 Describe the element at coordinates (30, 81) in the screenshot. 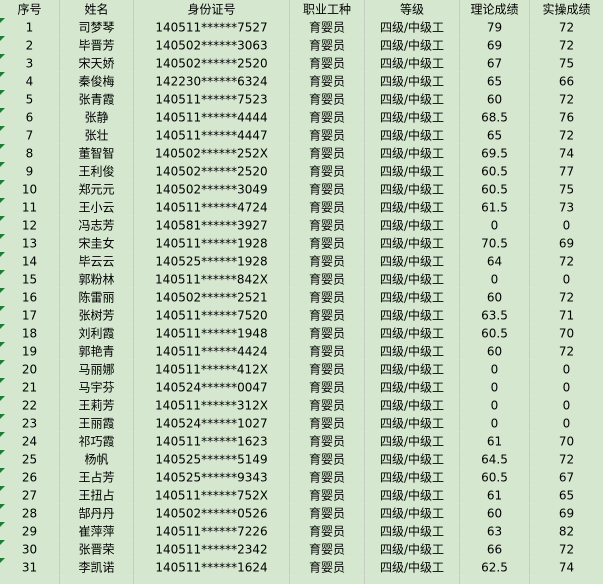

I see `cell-index: 4` at that location.